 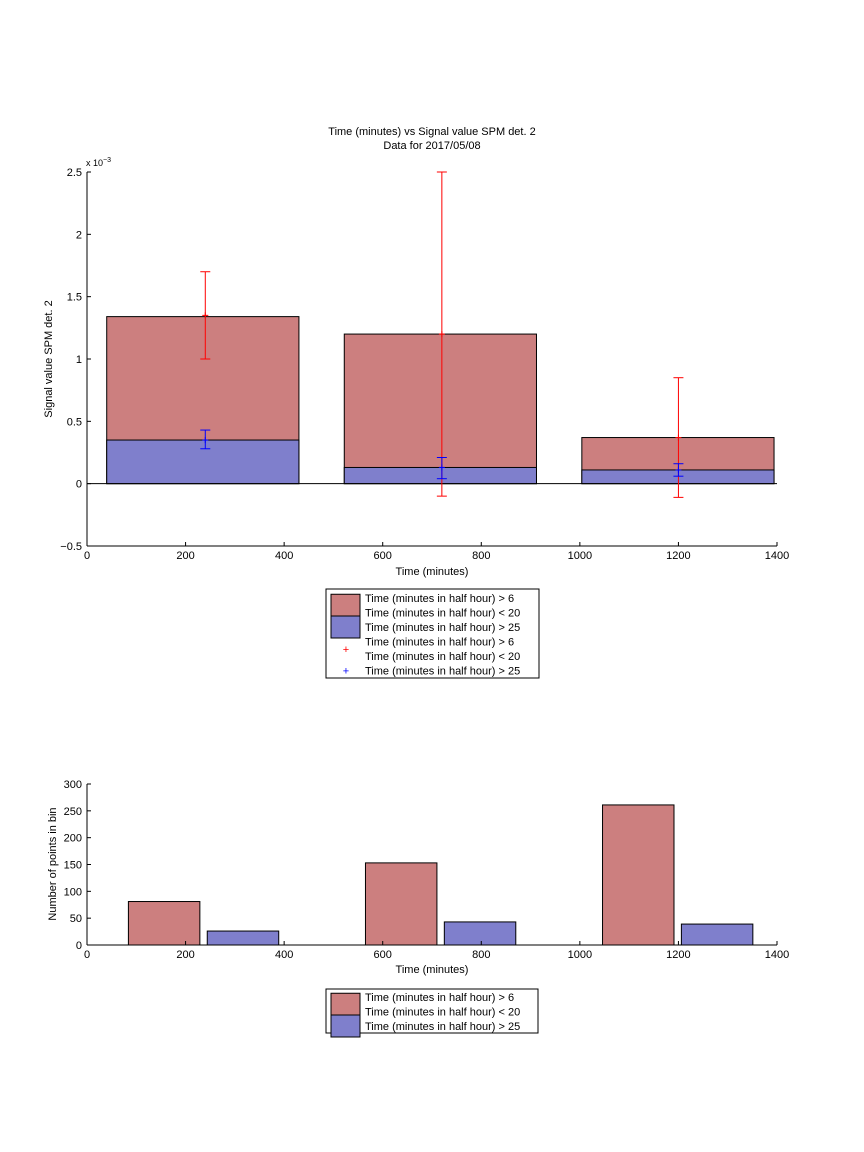 I want to click on y-tick-label: 300, so click(x=73, y=785).